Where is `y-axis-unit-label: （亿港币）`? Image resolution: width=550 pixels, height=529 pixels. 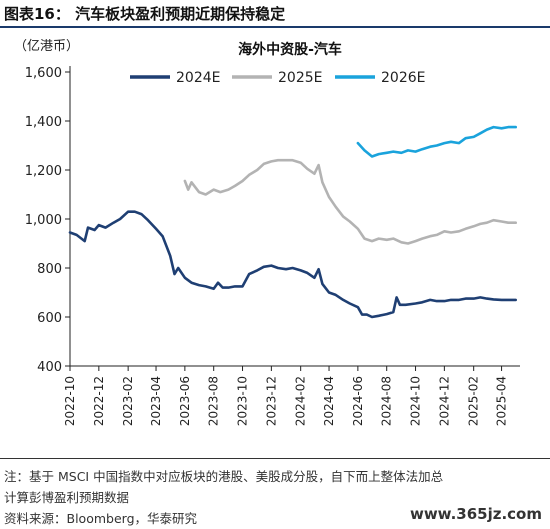 y-axis-unit-label: （亿港币） is located at coordinates (46, 46).